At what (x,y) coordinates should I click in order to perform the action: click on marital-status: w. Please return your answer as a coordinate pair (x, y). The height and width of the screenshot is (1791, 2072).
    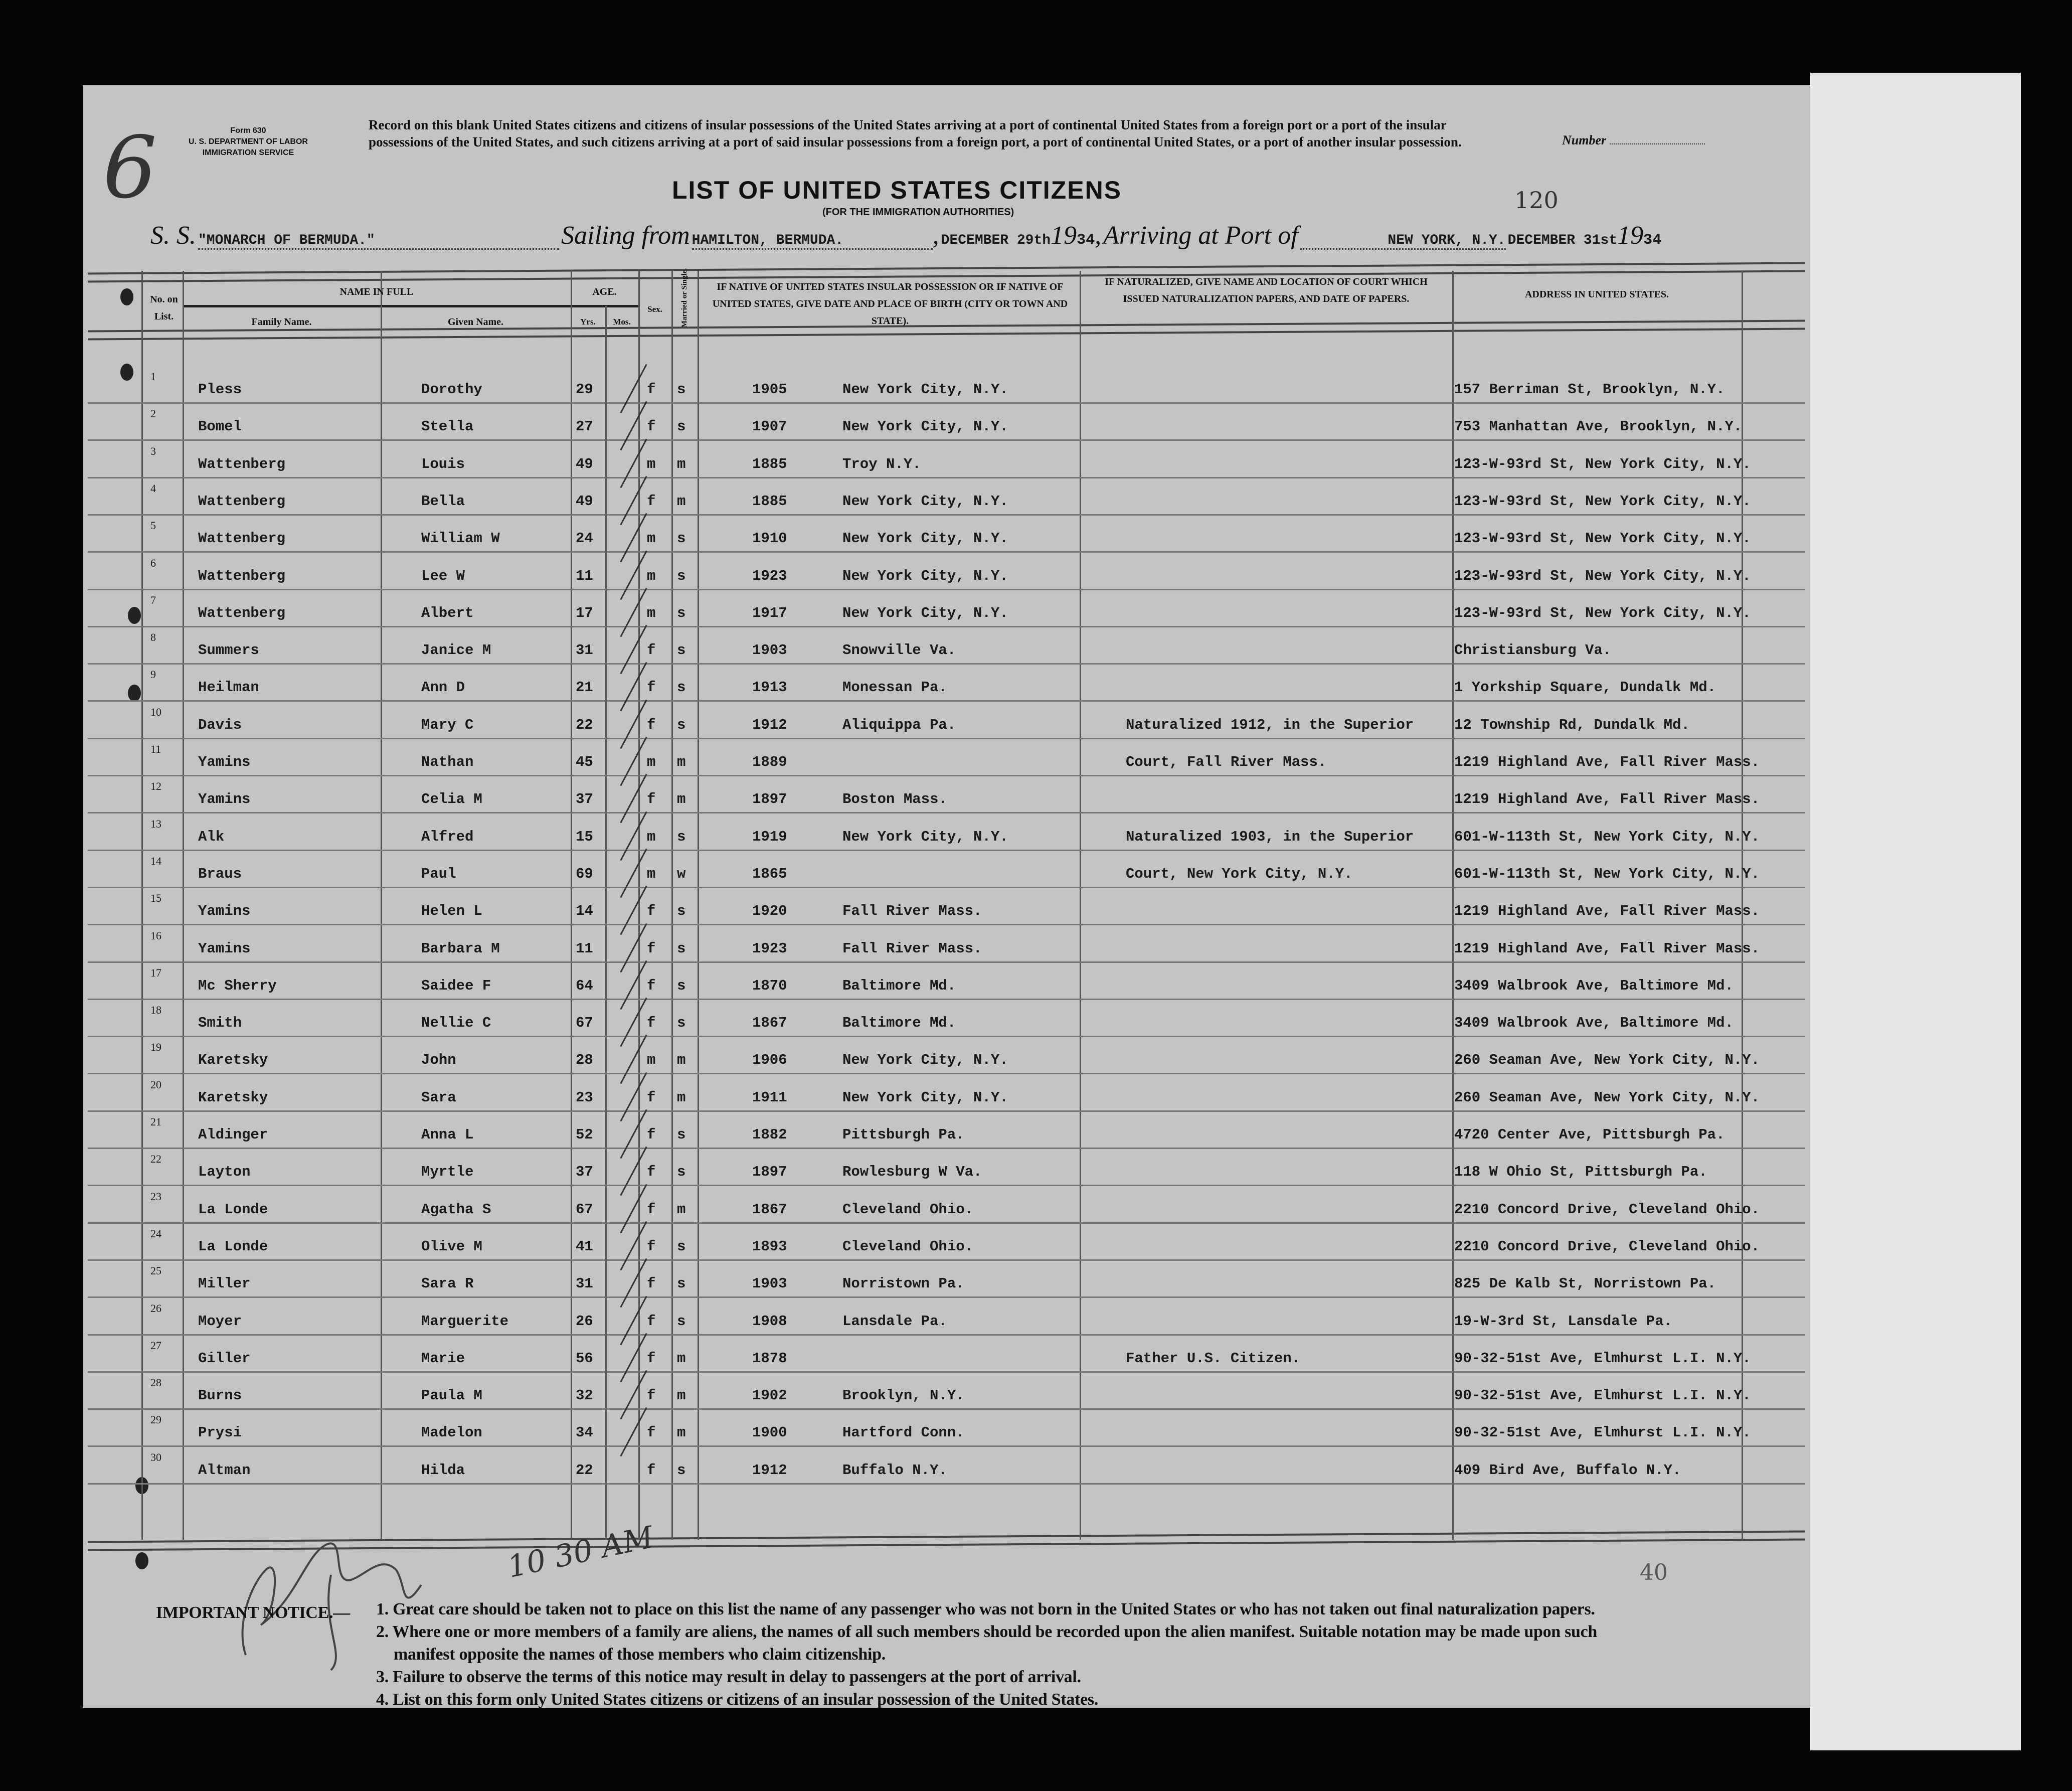
    Looking at the image, I should click on (681, 874).